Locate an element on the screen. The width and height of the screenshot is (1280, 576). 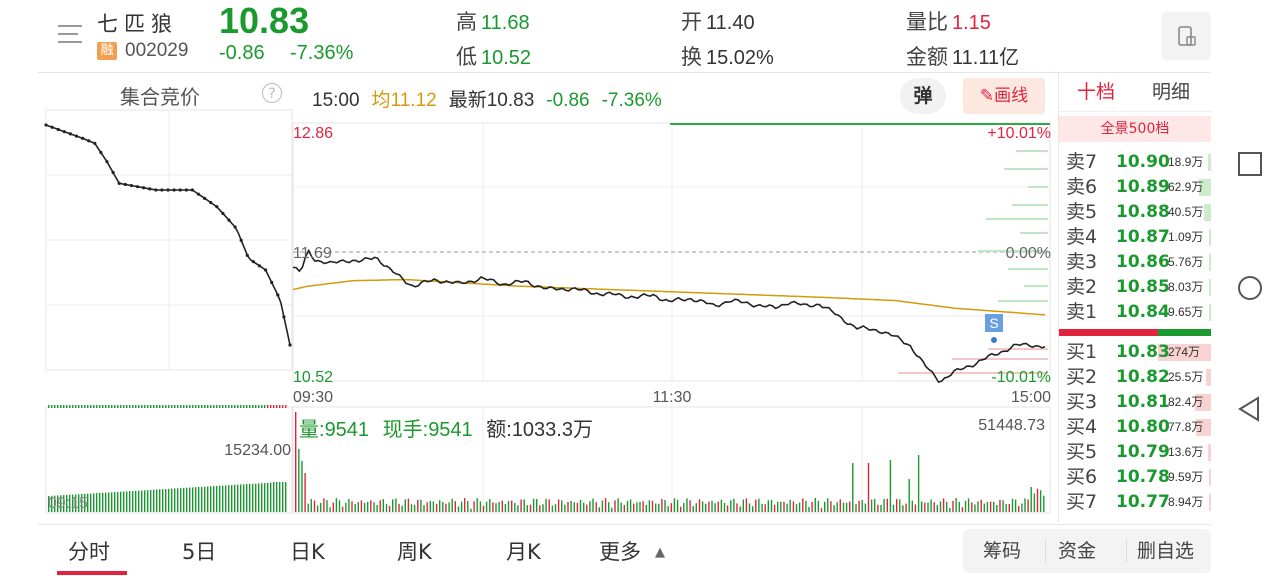
sell-level-3: 卖3 10.86 5.76万 is located at coordinates (1138, 262).